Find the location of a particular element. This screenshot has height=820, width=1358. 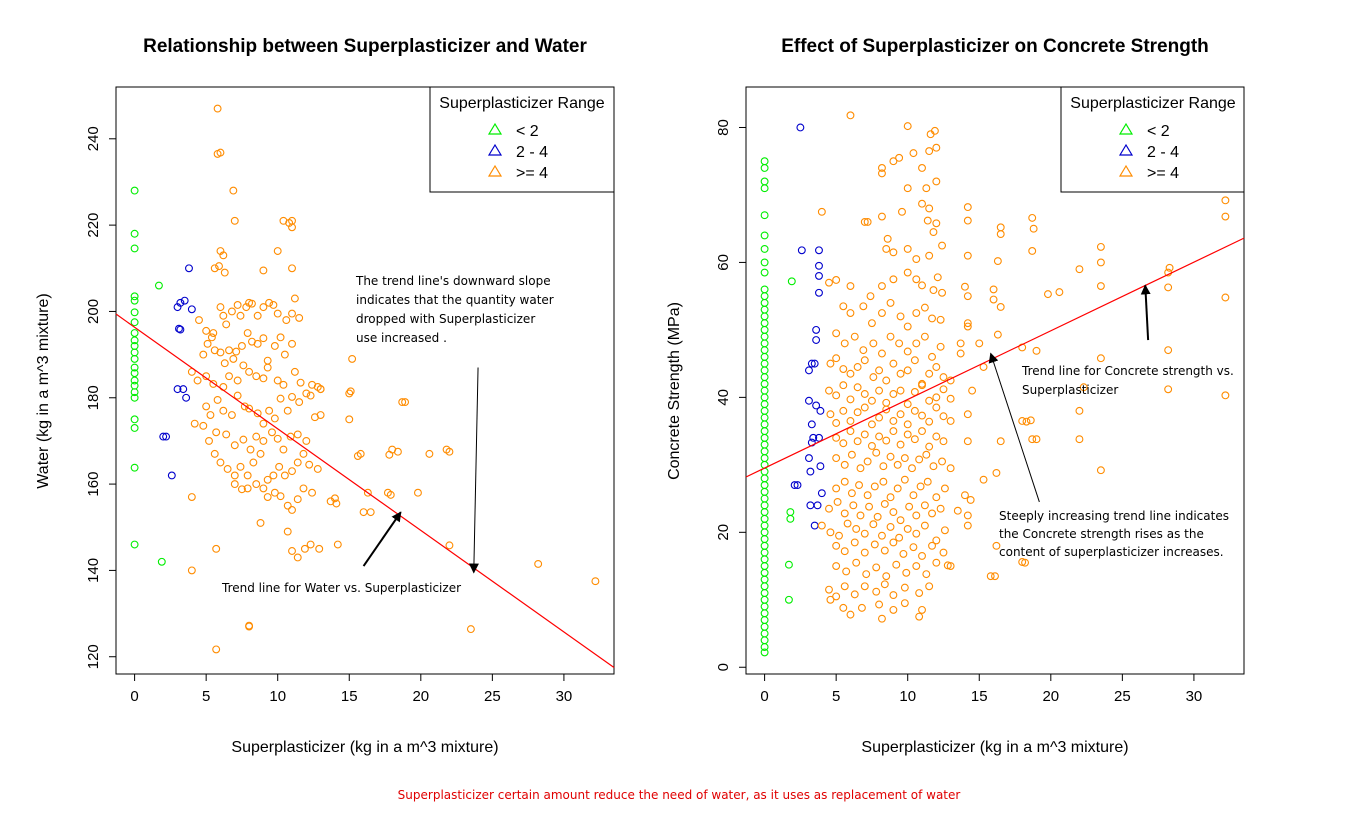

x-tick-label: 25 is located at coordinates (492, 696).